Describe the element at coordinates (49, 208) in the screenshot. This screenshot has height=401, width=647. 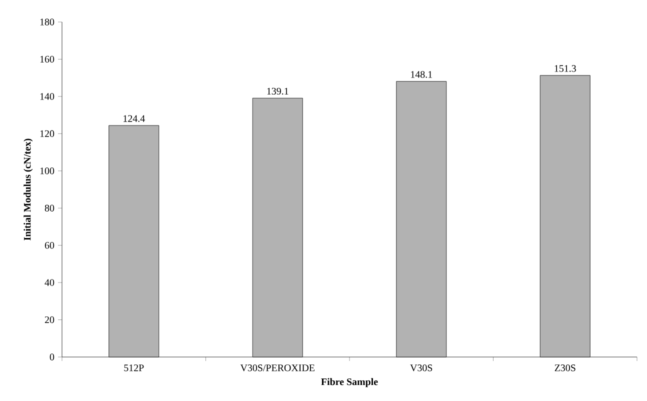
I see `y-tick-label: 80` at that location.